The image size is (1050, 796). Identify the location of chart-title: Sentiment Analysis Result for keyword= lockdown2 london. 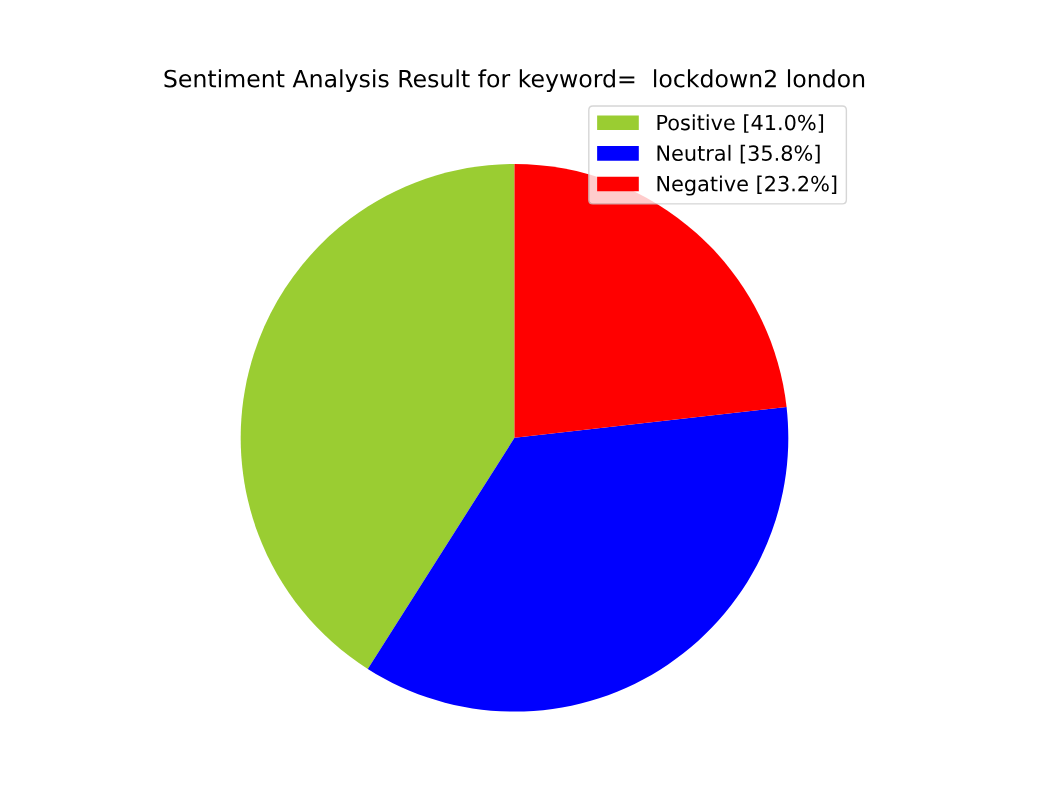
(514, 81).